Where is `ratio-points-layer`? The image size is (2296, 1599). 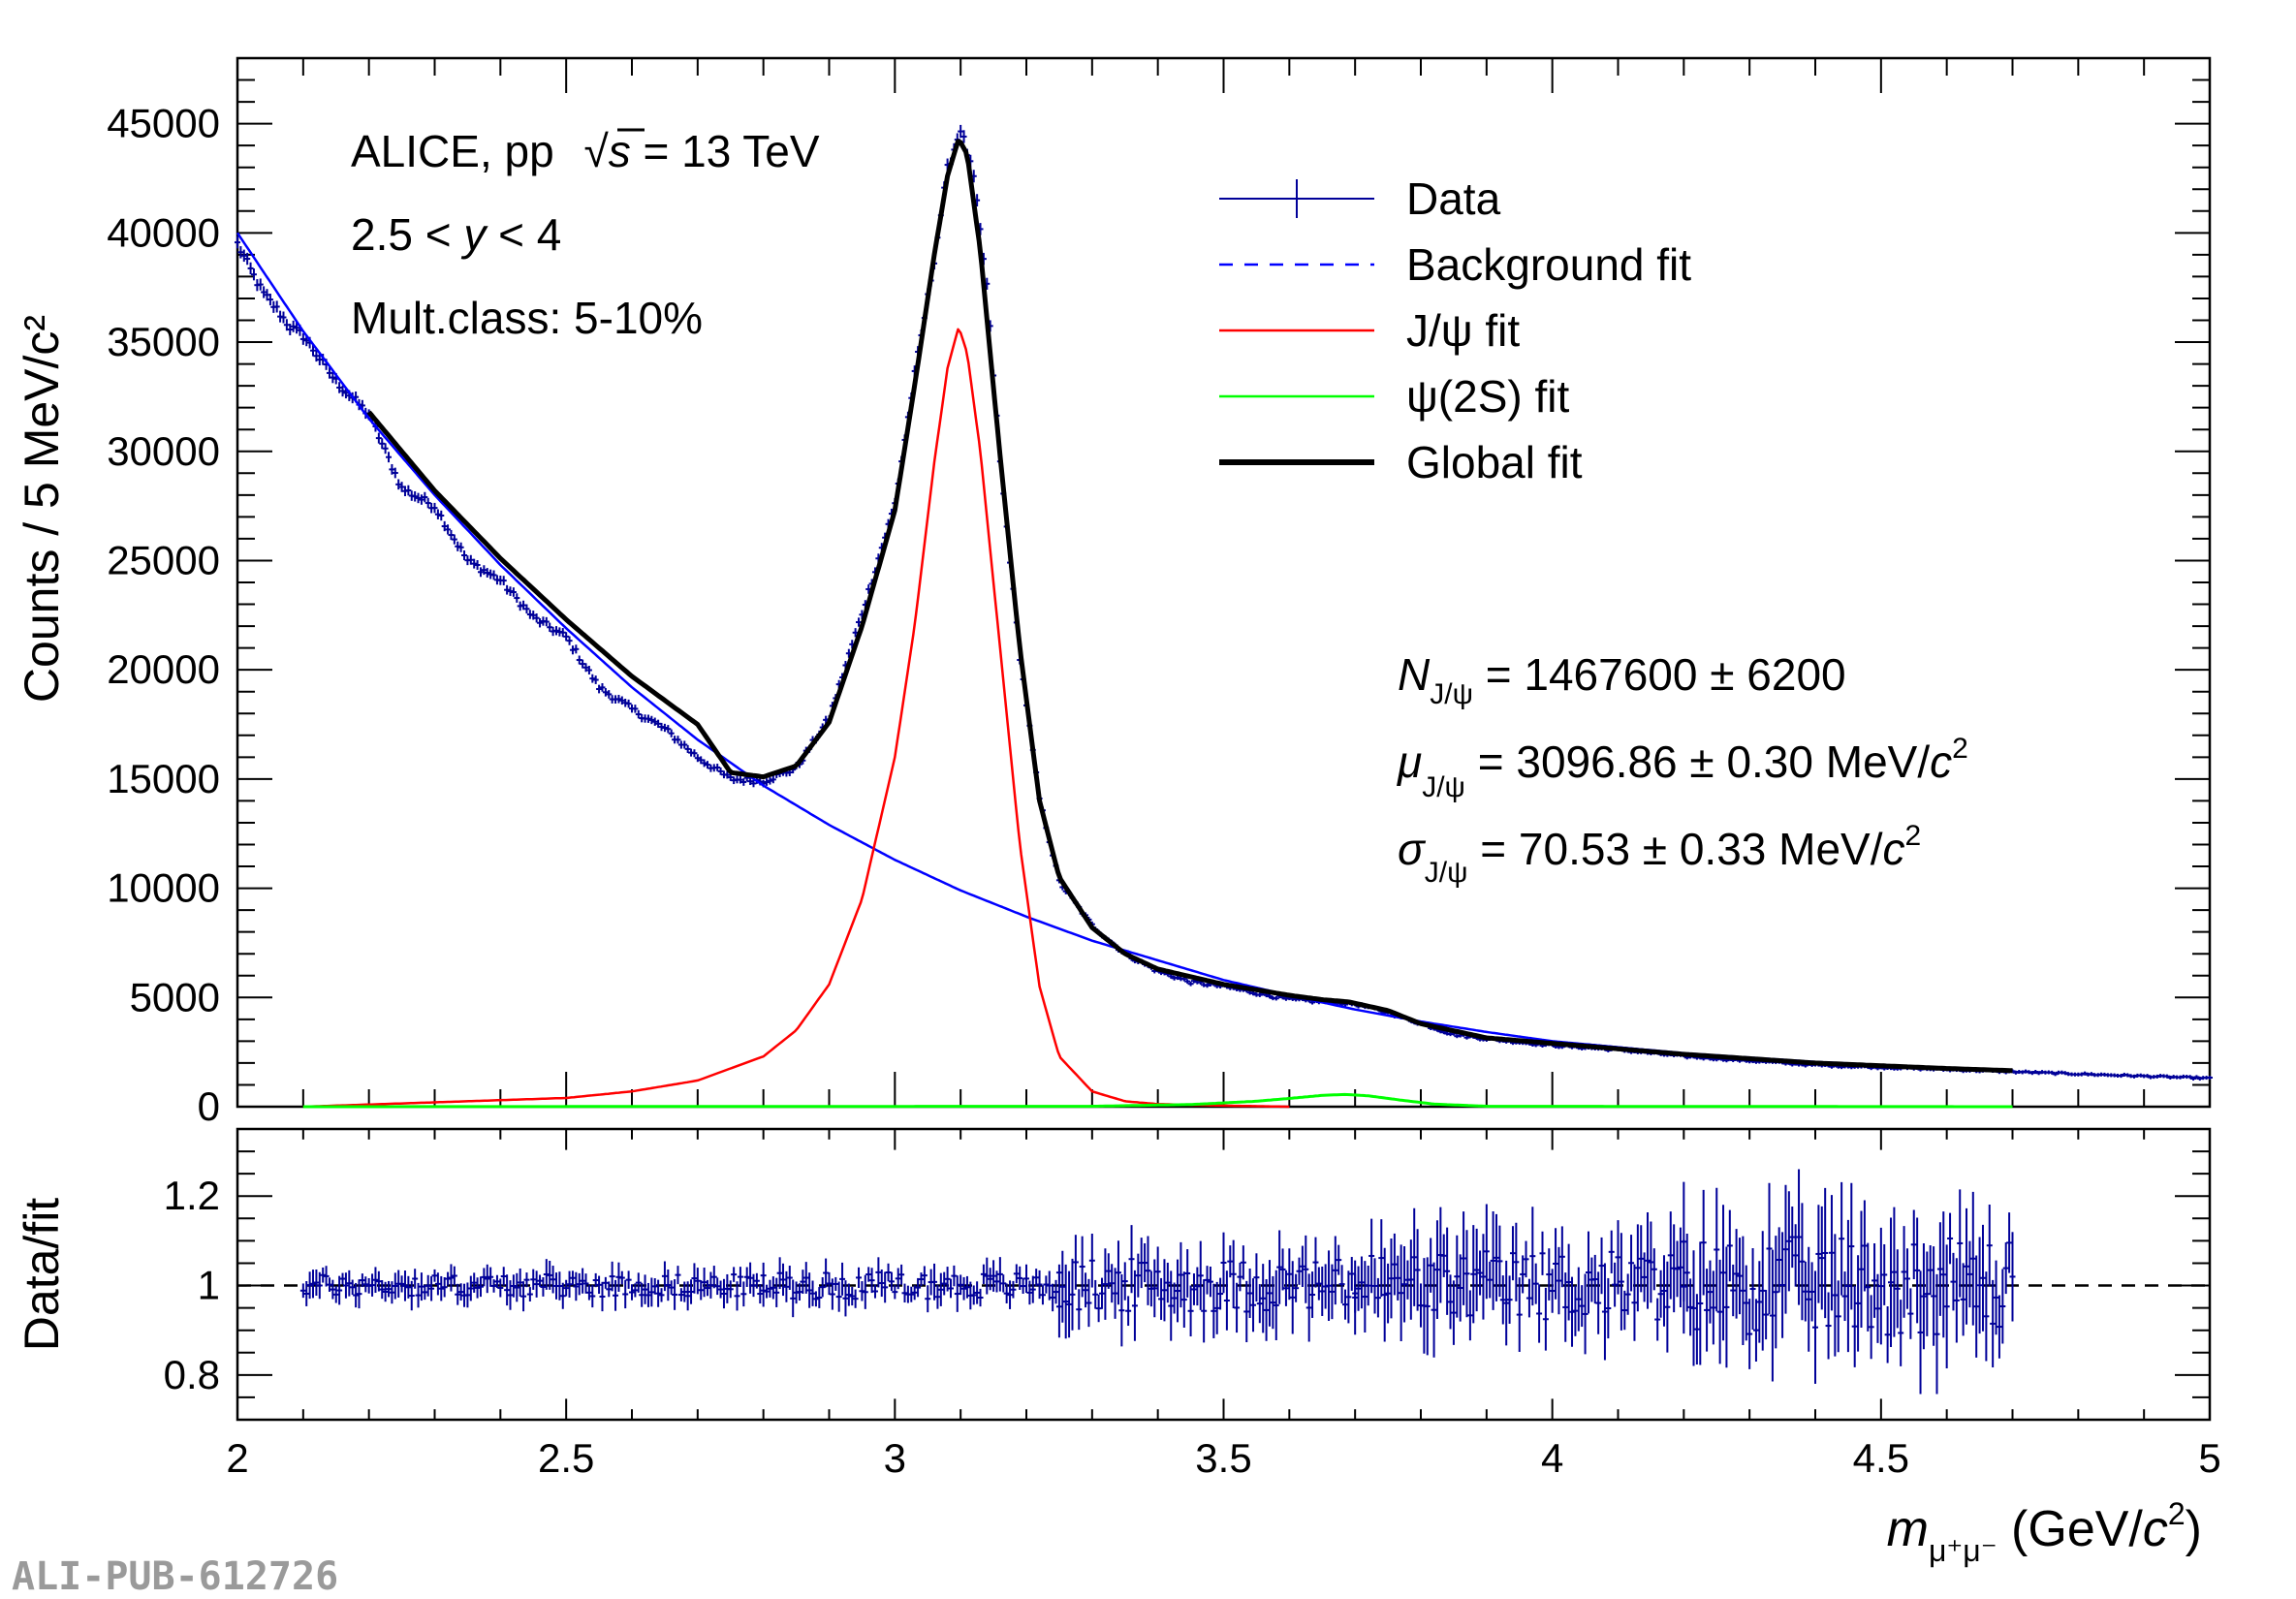
ratio-points-layer is located at coordinates (1158, 1282).